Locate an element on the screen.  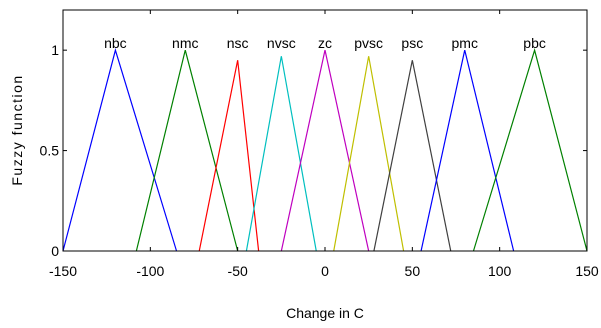
series-line-psc is located at coordinates (412, 156).